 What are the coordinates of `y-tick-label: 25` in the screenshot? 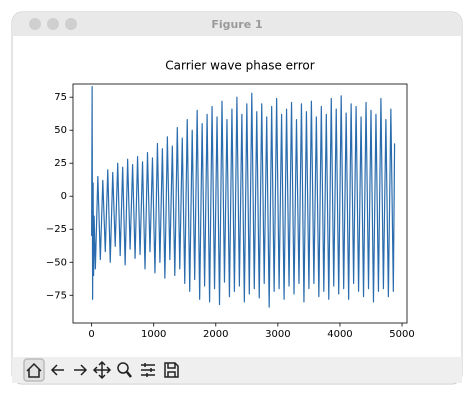 It's located at (60, 163).